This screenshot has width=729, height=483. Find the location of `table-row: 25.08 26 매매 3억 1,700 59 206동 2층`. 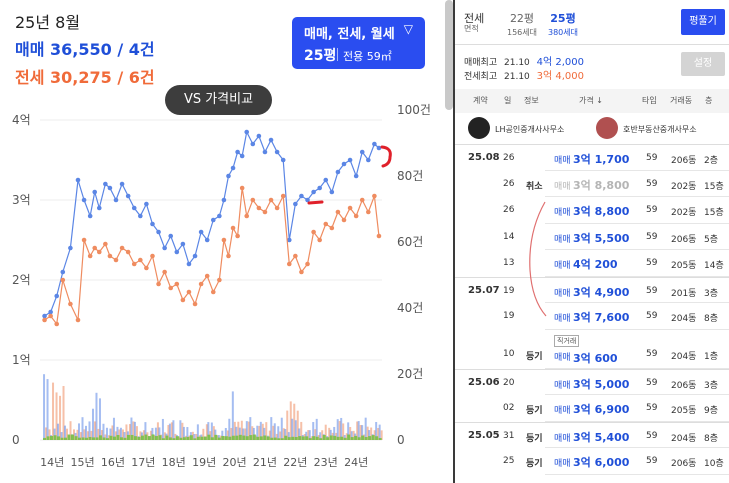

table-row: 25.08 26 매매 3억 1,700 59 206동 2층 is located at coordinates (592, 157).